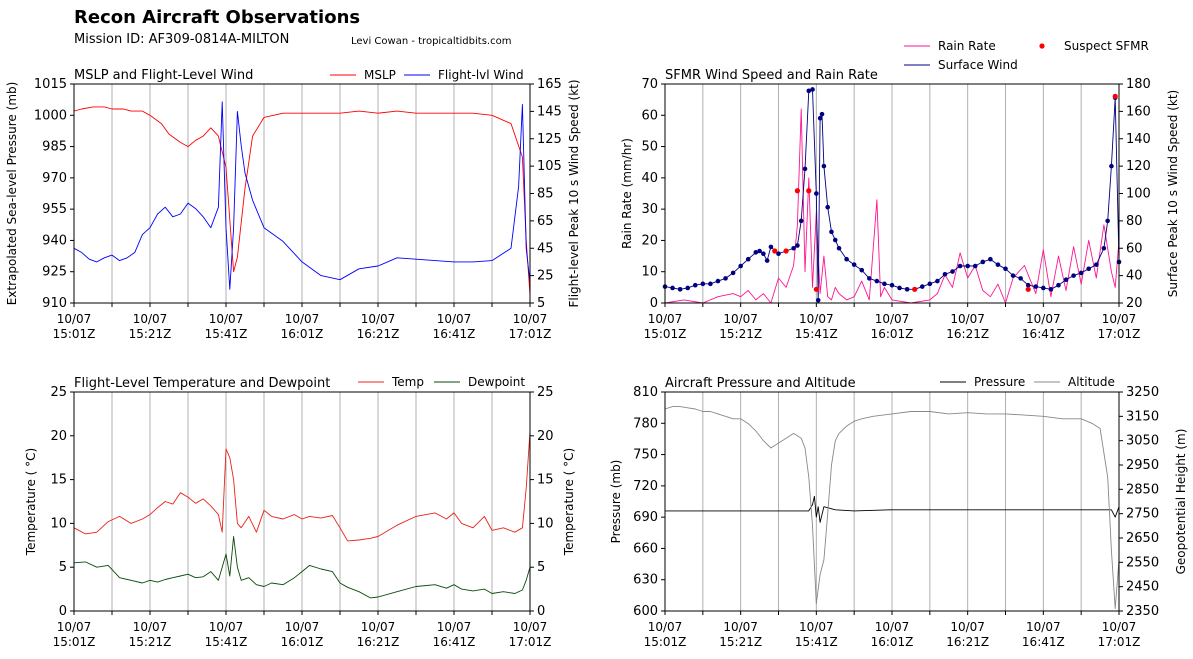  What do you see at coordinates (982, 382) in the screenshot?
I see `legend-pressure: Pressure` at bounding box center [982, 382].